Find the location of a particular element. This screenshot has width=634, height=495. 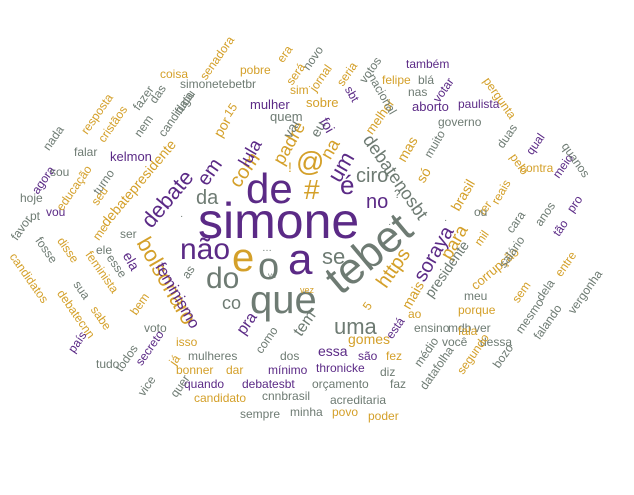

word-fez: fez is located at coordinates (394, 356).